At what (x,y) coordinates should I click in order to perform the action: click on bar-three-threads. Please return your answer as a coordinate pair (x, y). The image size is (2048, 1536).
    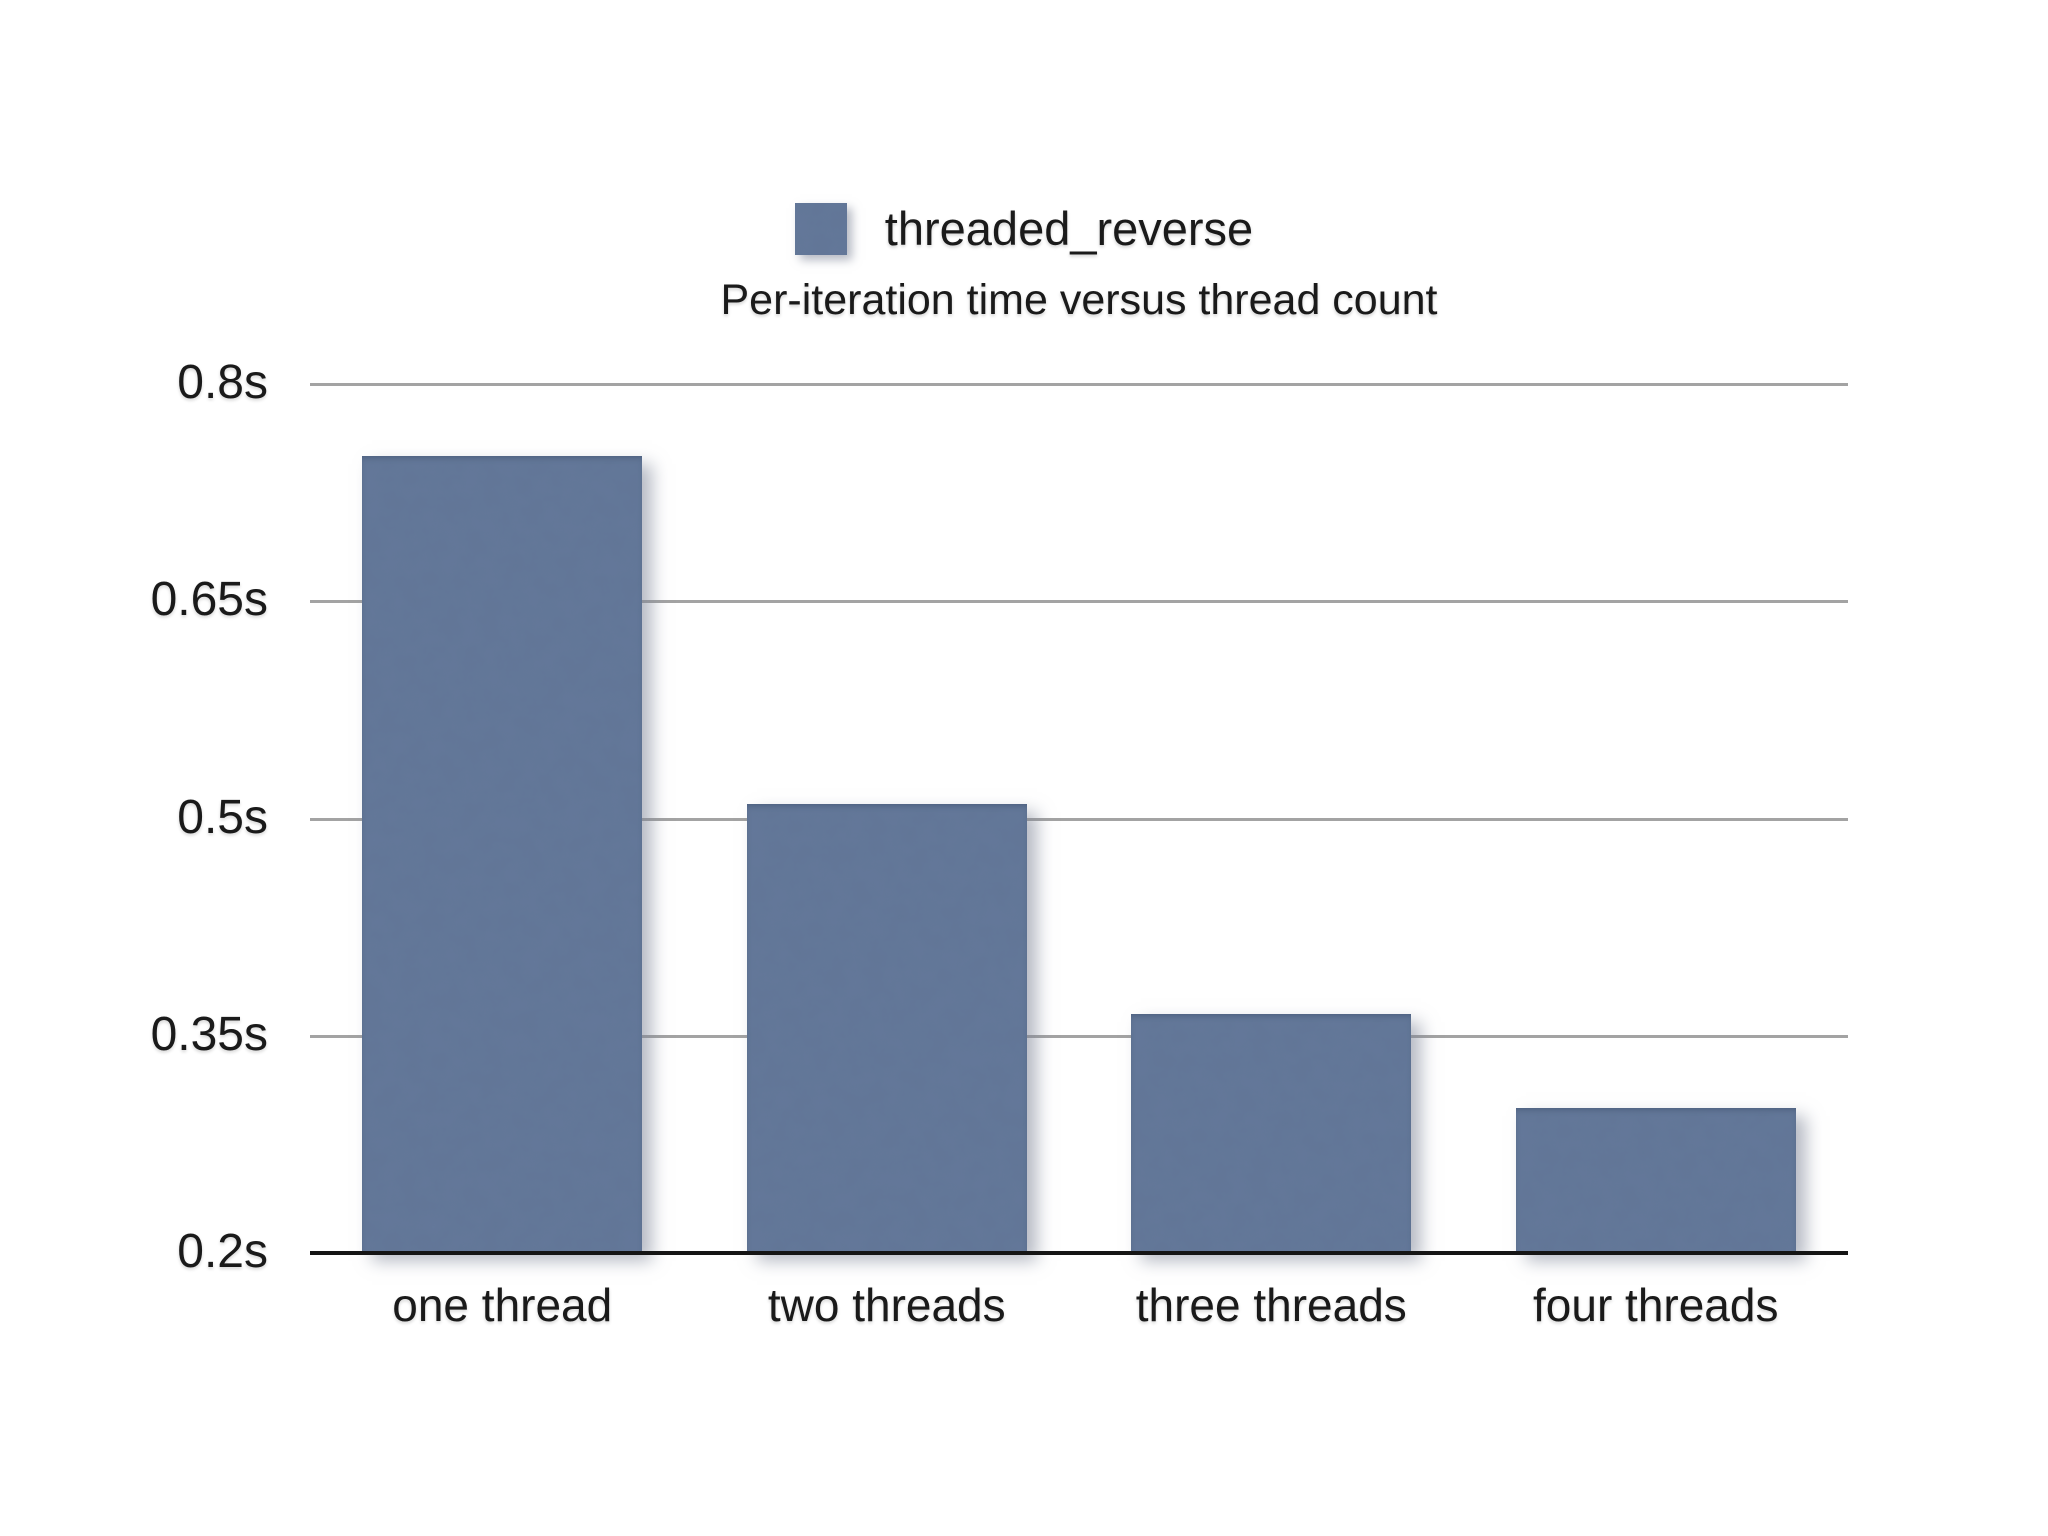
    Looking at the image, I should click on (1271, 1133).